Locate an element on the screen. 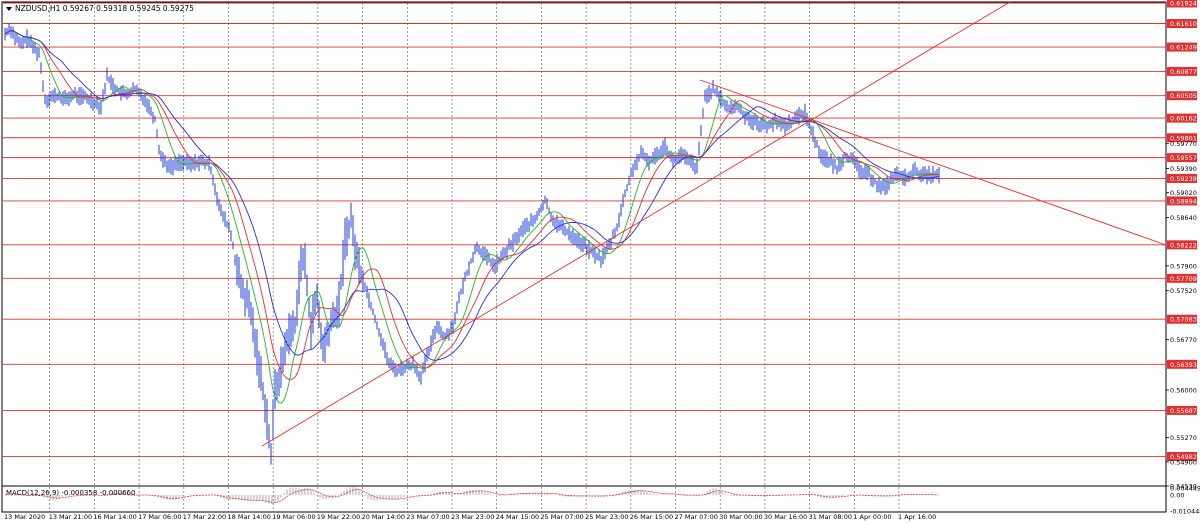  price-label: 0.54982 is located at coordinates (1183, 457).